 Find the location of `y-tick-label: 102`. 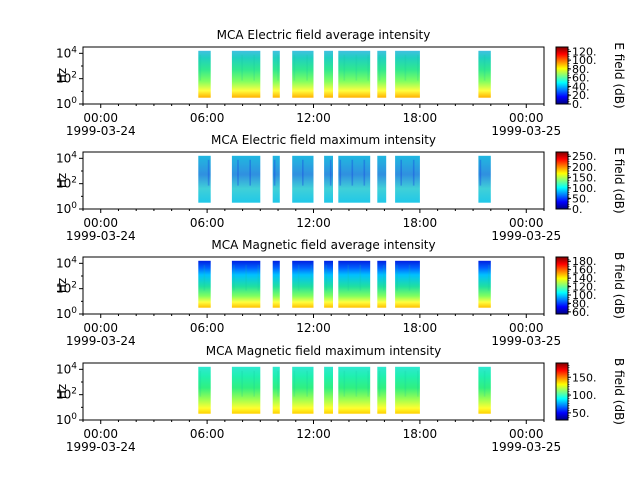

y-tick-label: 102 is located at coordinates (66, 78).